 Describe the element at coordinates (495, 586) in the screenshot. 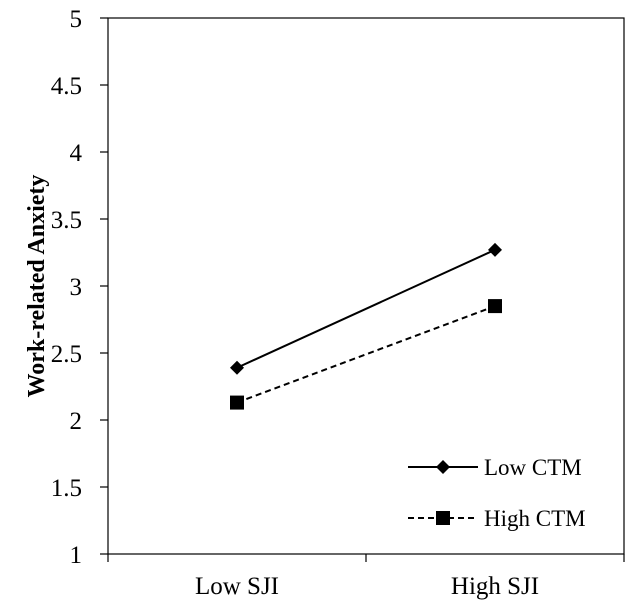

I see `x-tick-label: High SJI` at that location.